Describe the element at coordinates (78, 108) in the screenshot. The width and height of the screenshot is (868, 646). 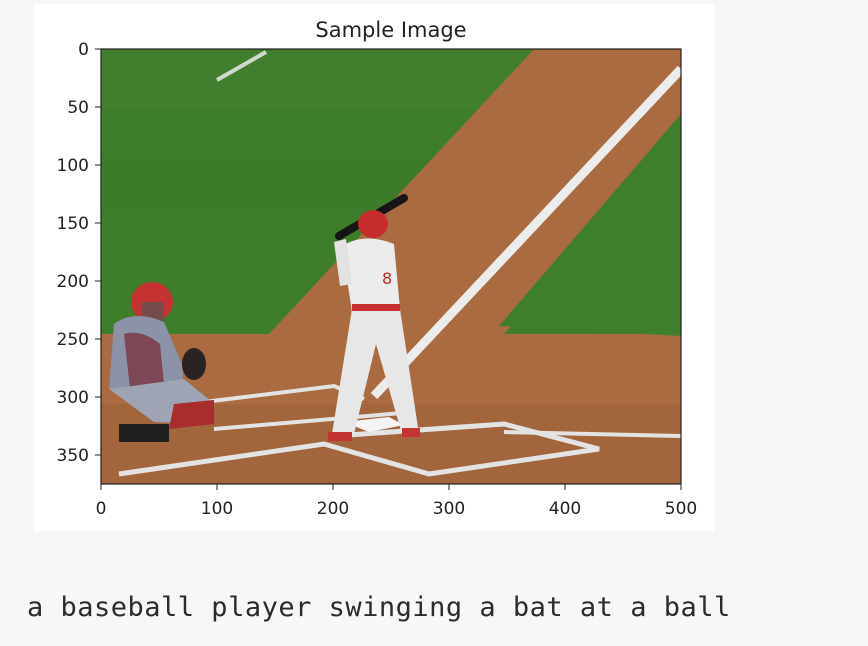
I see `y-tick-label: 50` at that location.